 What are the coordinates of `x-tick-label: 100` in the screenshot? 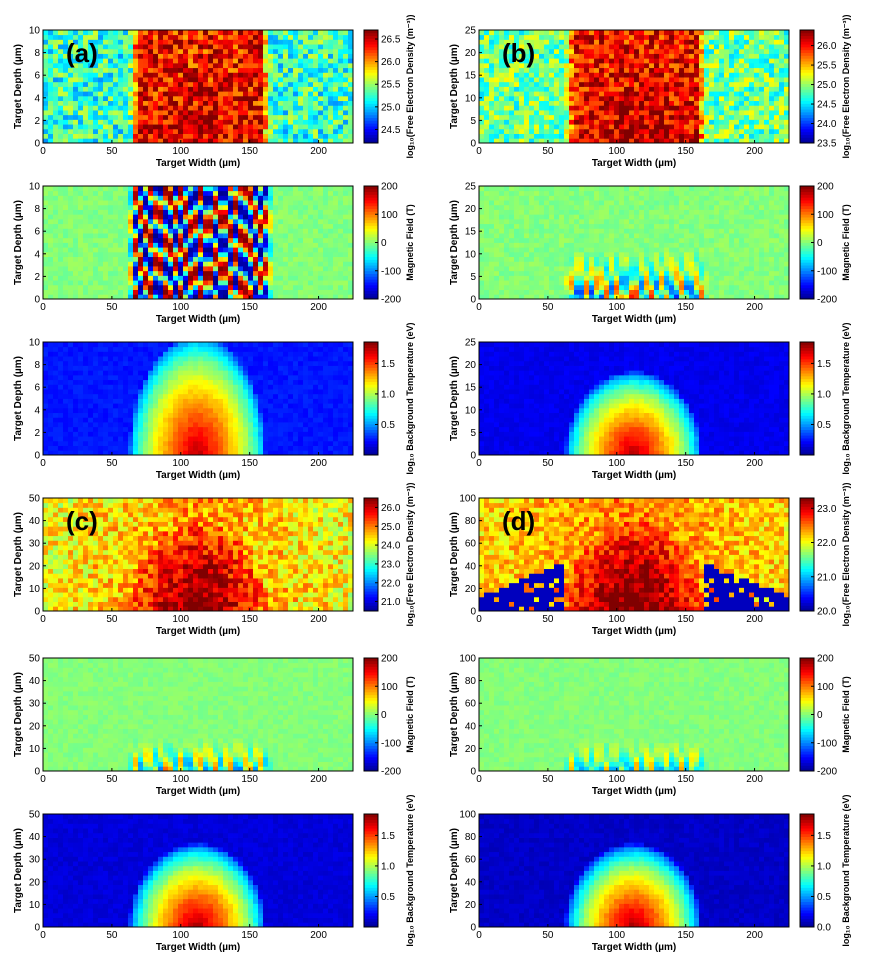 It's located at (180, 151).